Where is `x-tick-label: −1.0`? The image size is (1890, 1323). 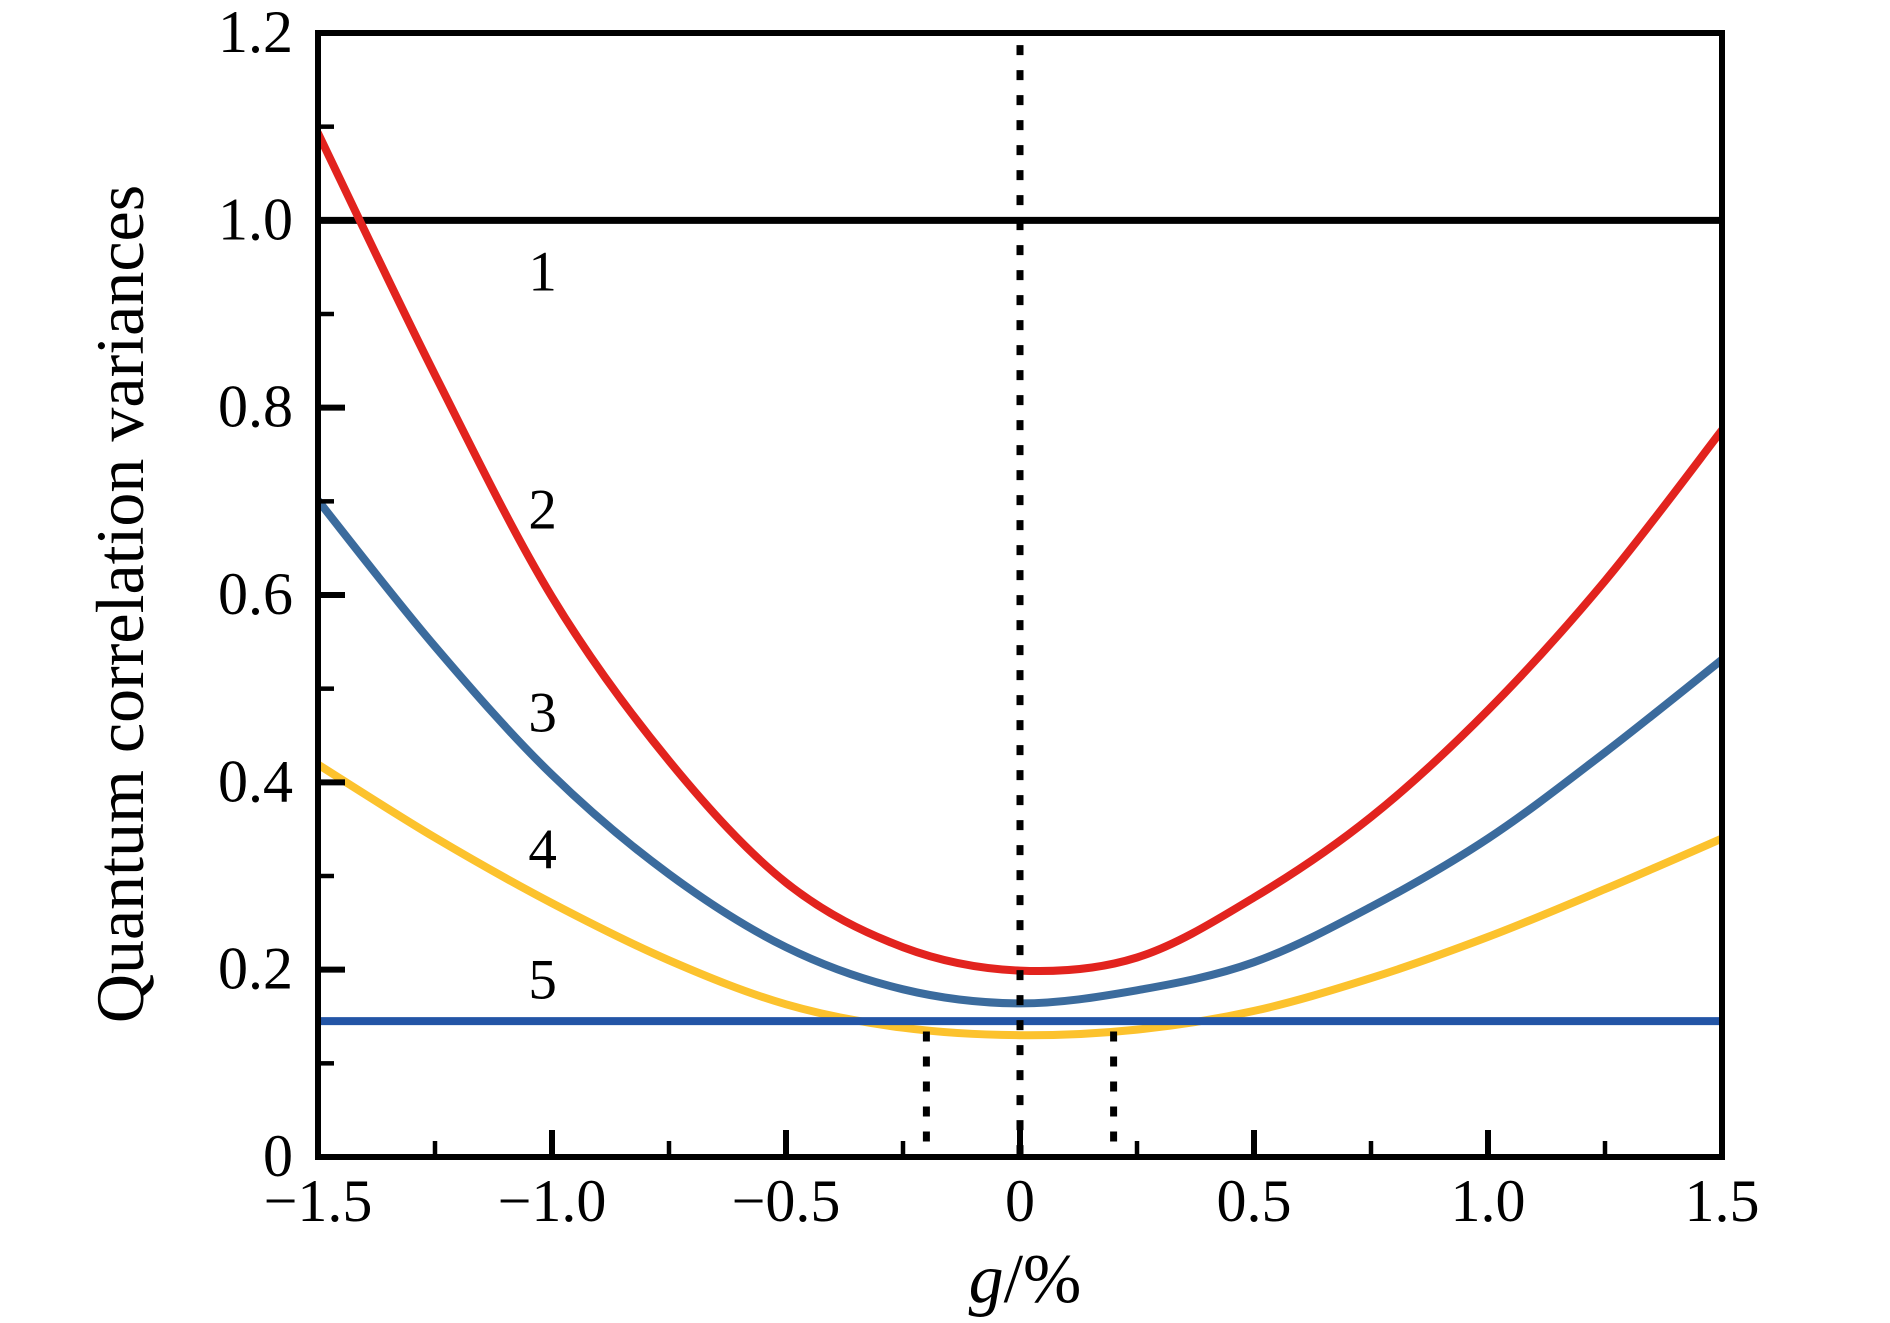
x-tick-label: −1.0 is located at coordinates (552, 1201).